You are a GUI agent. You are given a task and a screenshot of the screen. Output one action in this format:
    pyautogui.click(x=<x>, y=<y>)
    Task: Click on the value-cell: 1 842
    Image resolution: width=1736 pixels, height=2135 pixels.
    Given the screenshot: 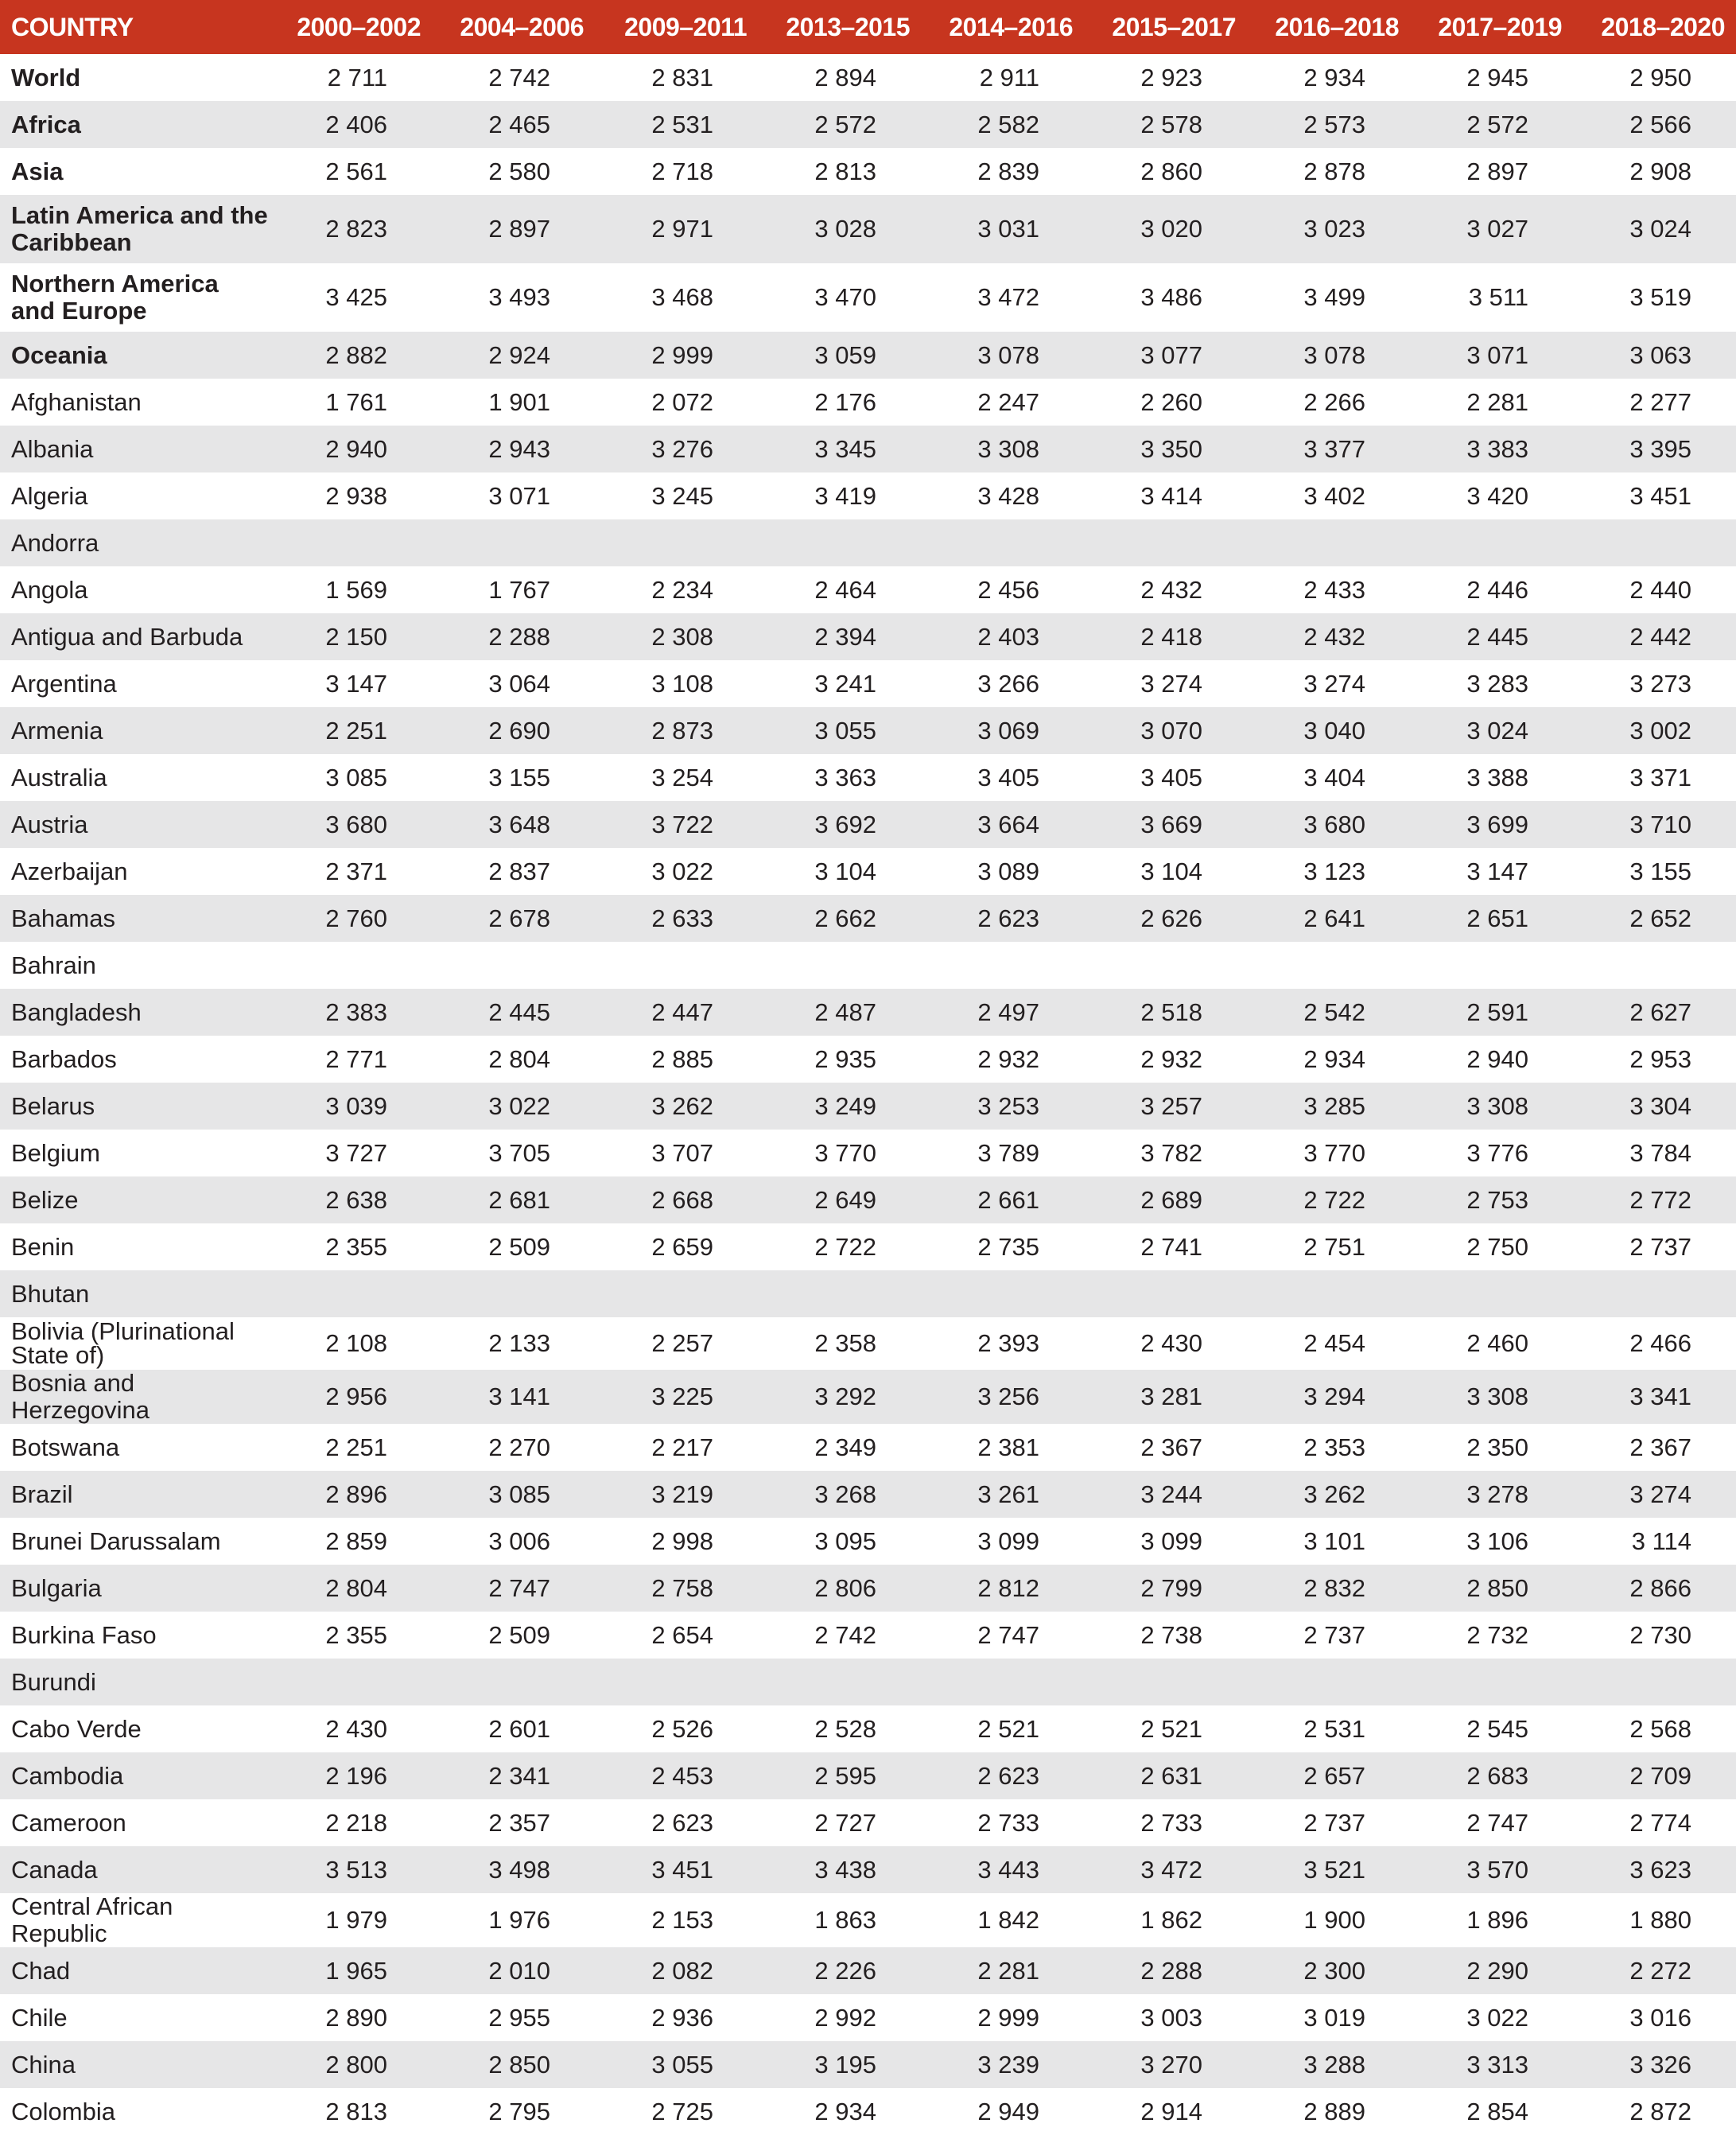 What is the action you would take?
    pyautogui.click(x=1008, y=1920)
    